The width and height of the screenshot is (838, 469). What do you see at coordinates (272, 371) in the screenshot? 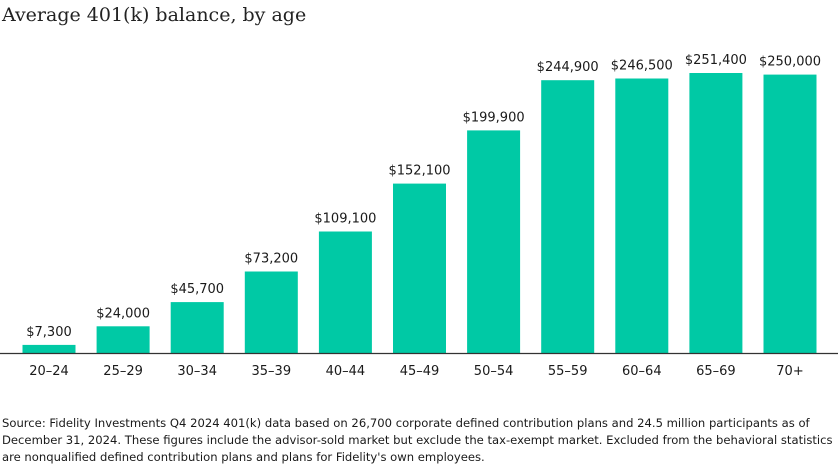
I see `x-tick-label-3: 35–39` at bounding box center [272, 371].